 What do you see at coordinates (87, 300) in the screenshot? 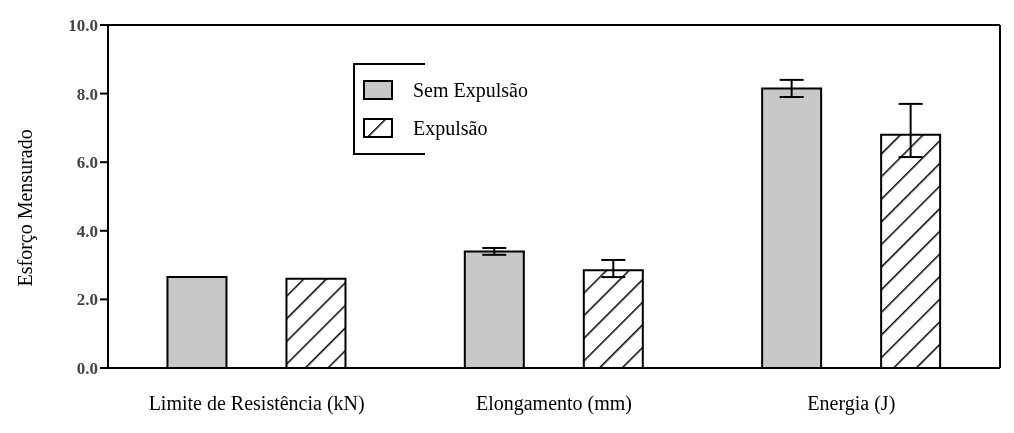
I see `y-tick-label: 2.0` at bounding box center [87, 300].